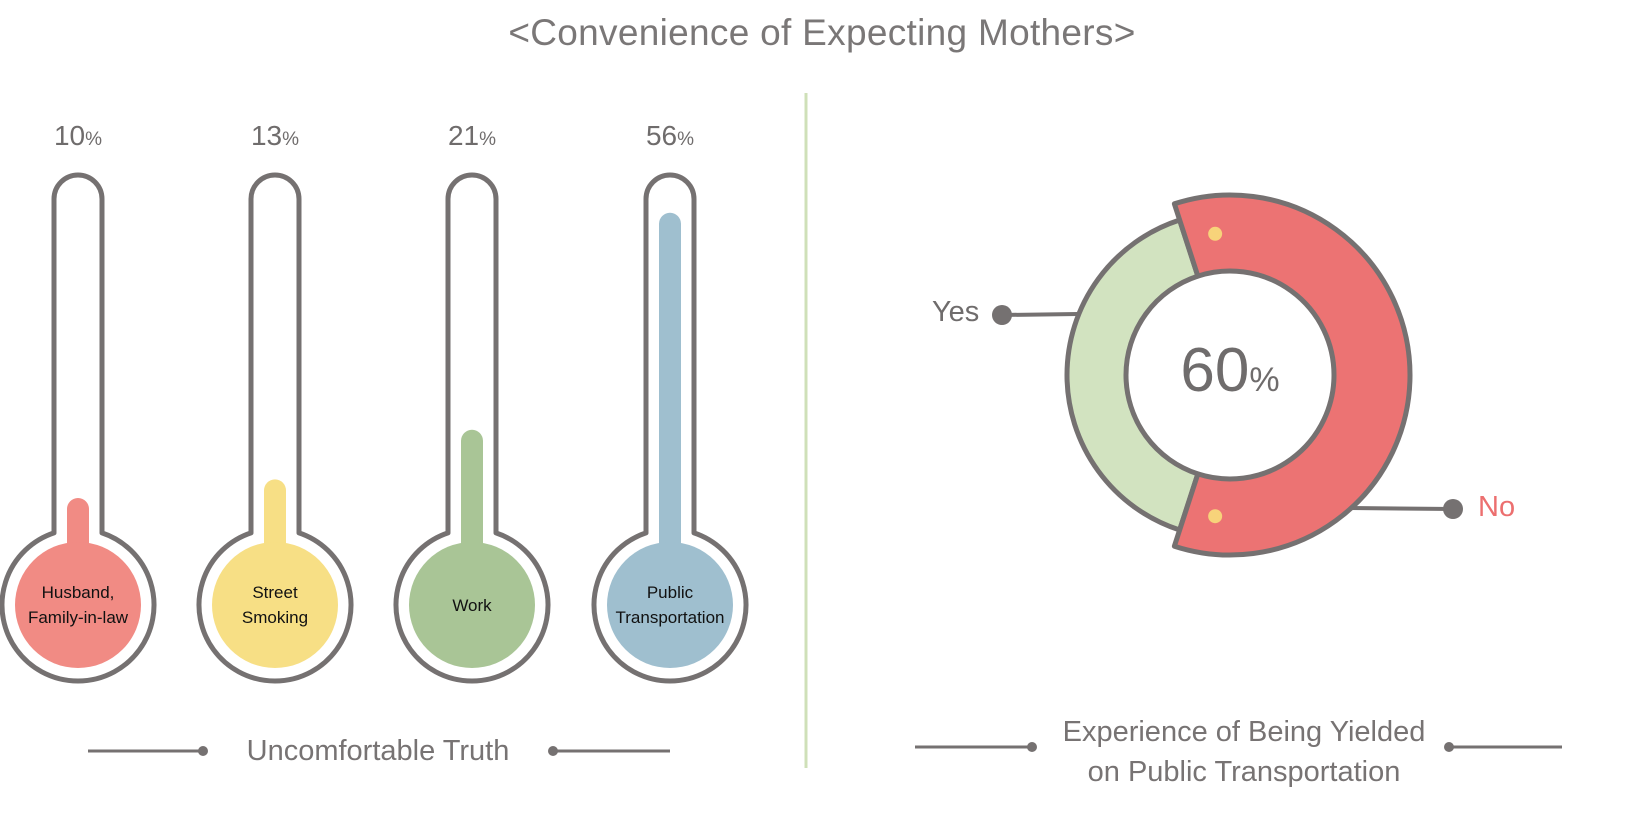 The width and height of the screenshot is (1644, 838). I want to click on category-label: Work, so click(472, 605).